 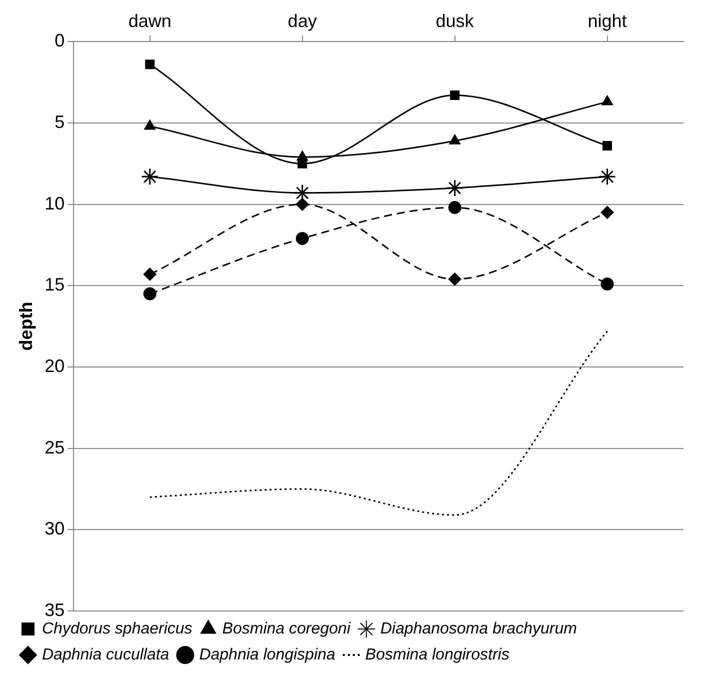 I want to click on y-axis-title: depth, so click(x=26, y=326).